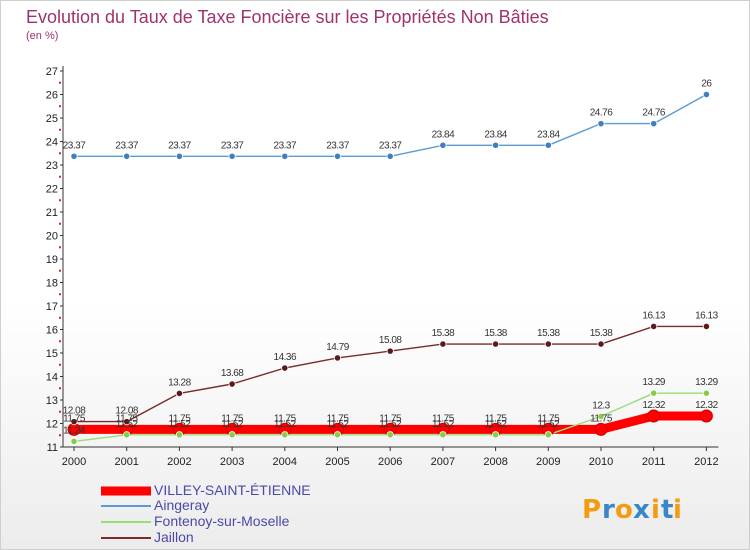 The image size is (750, 550). I want to click on x-tick-label: 2010, so click(601, 462).